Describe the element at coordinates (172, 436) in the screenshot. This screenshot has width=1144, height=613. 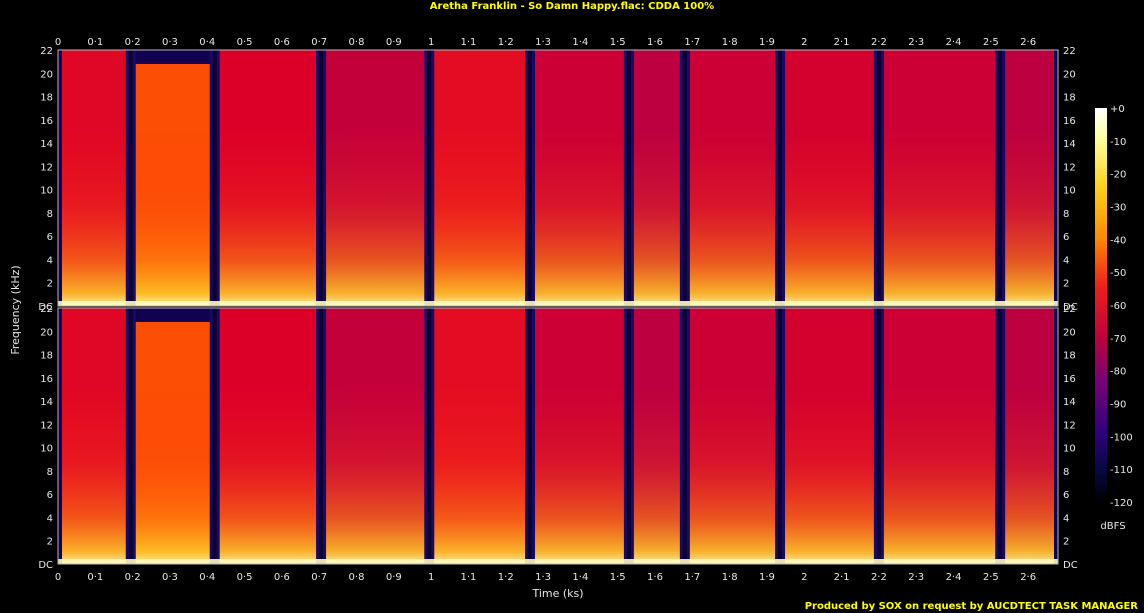
I see `segment-2-lowfreq-energy` at that location.